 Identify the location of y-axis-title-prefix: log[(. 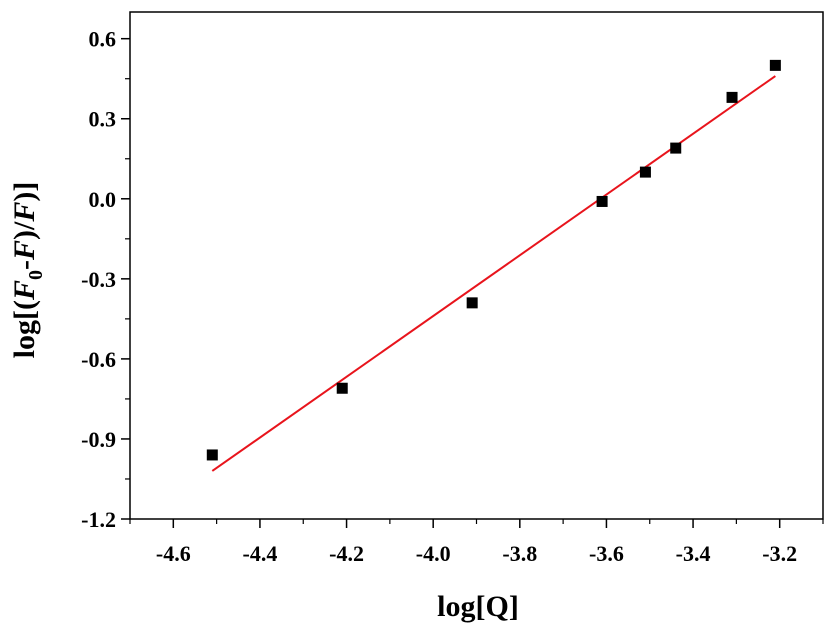
(24, 329).